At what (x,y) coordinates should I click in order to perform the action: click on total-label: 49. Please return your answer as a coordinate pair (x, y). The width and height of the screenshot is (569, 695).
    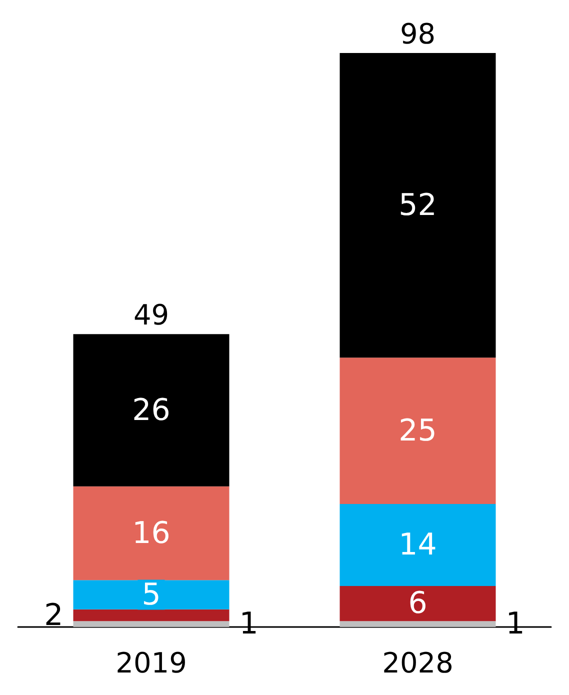
    Looking at the image, I should click on (151, 315).